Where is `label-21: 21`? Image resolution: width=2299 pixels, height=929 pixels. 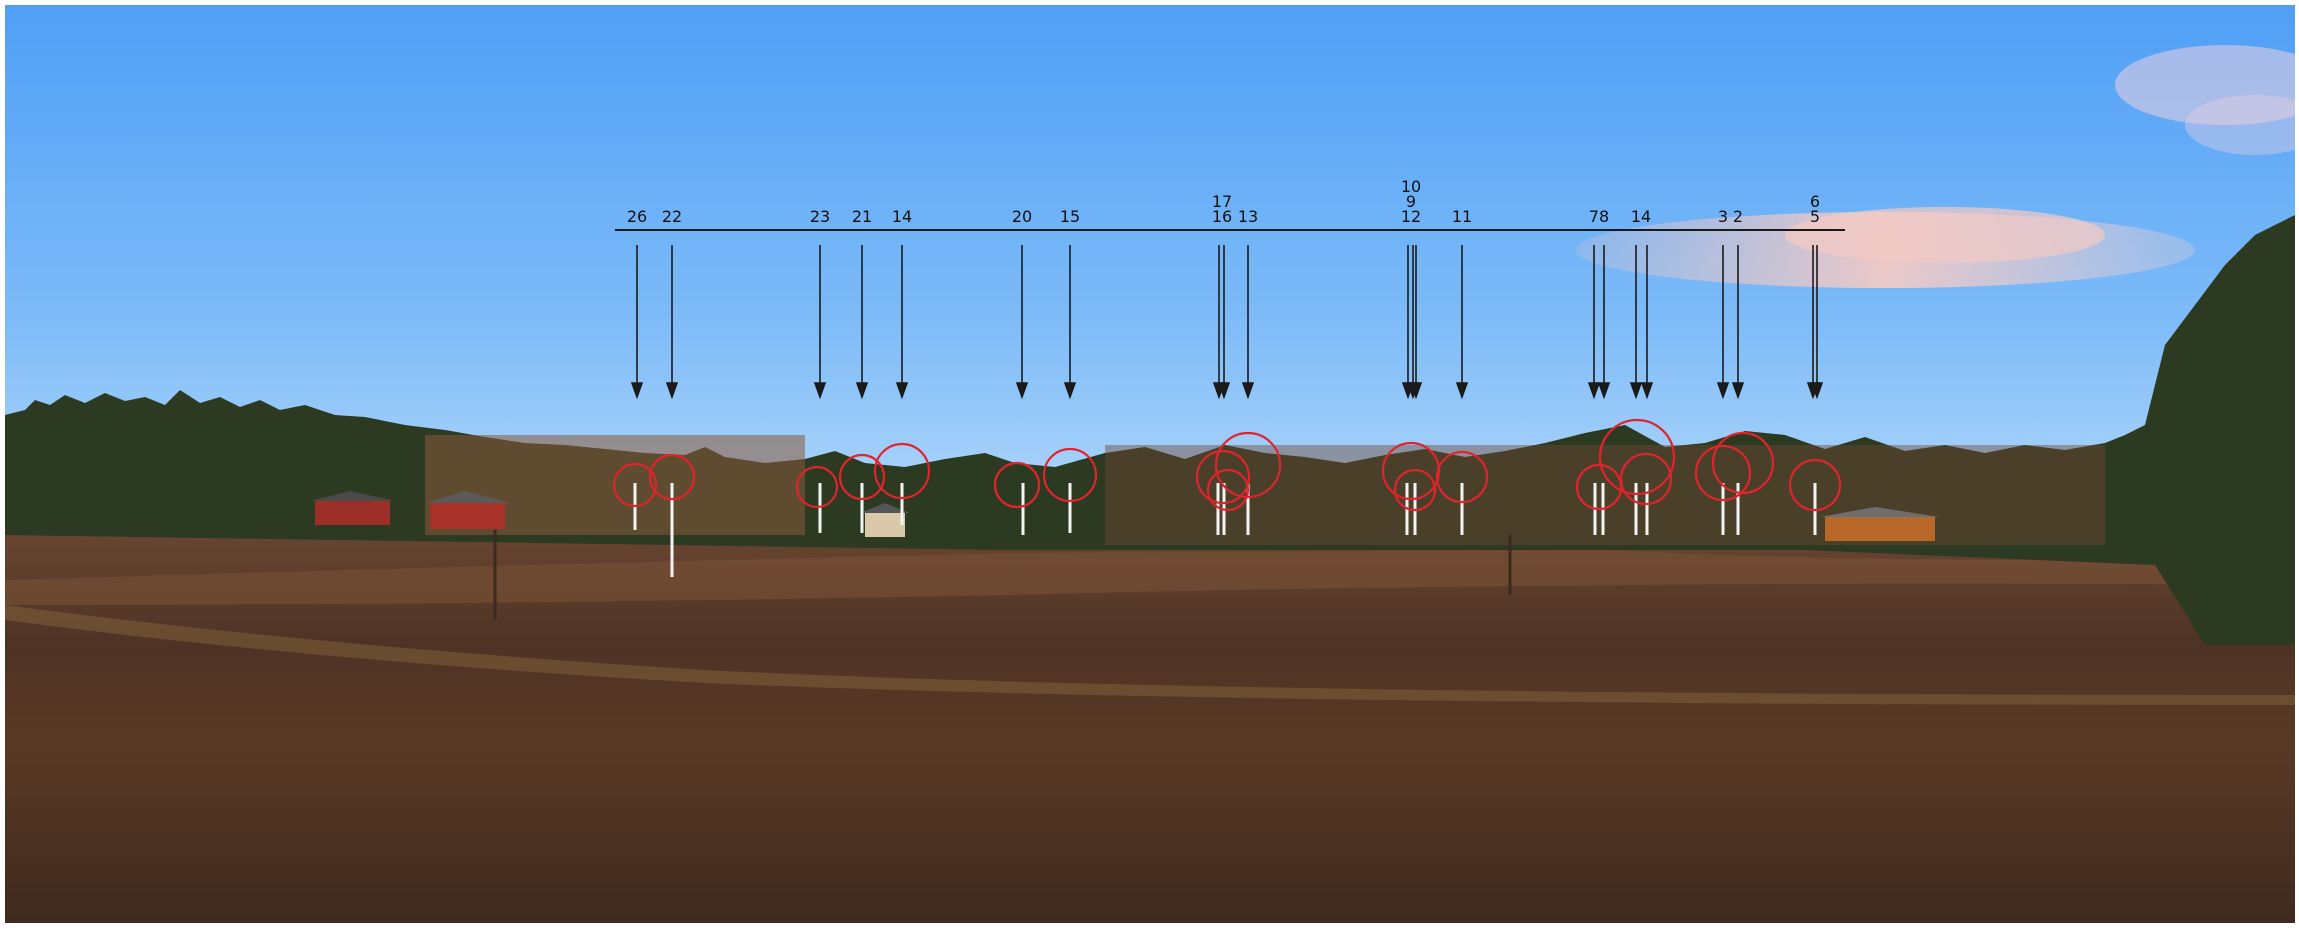
label-21: 21 is located at coordinates (862, 216).